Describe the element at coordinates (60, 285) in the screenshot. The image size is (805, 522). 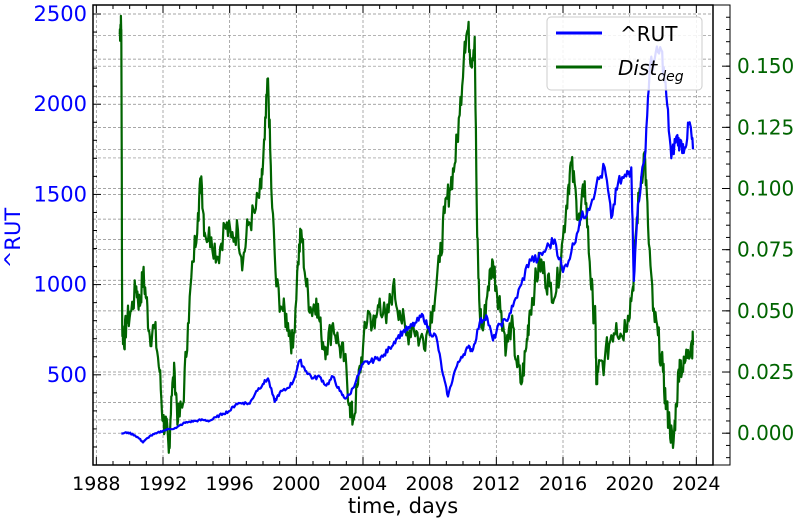
I see `y-left-tick-label: 1000` at that location.